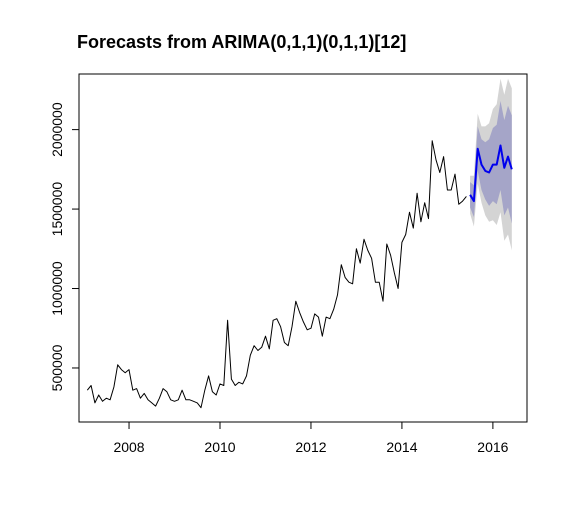  I want to click on x-tick-label: 2012, so click(310, 447).